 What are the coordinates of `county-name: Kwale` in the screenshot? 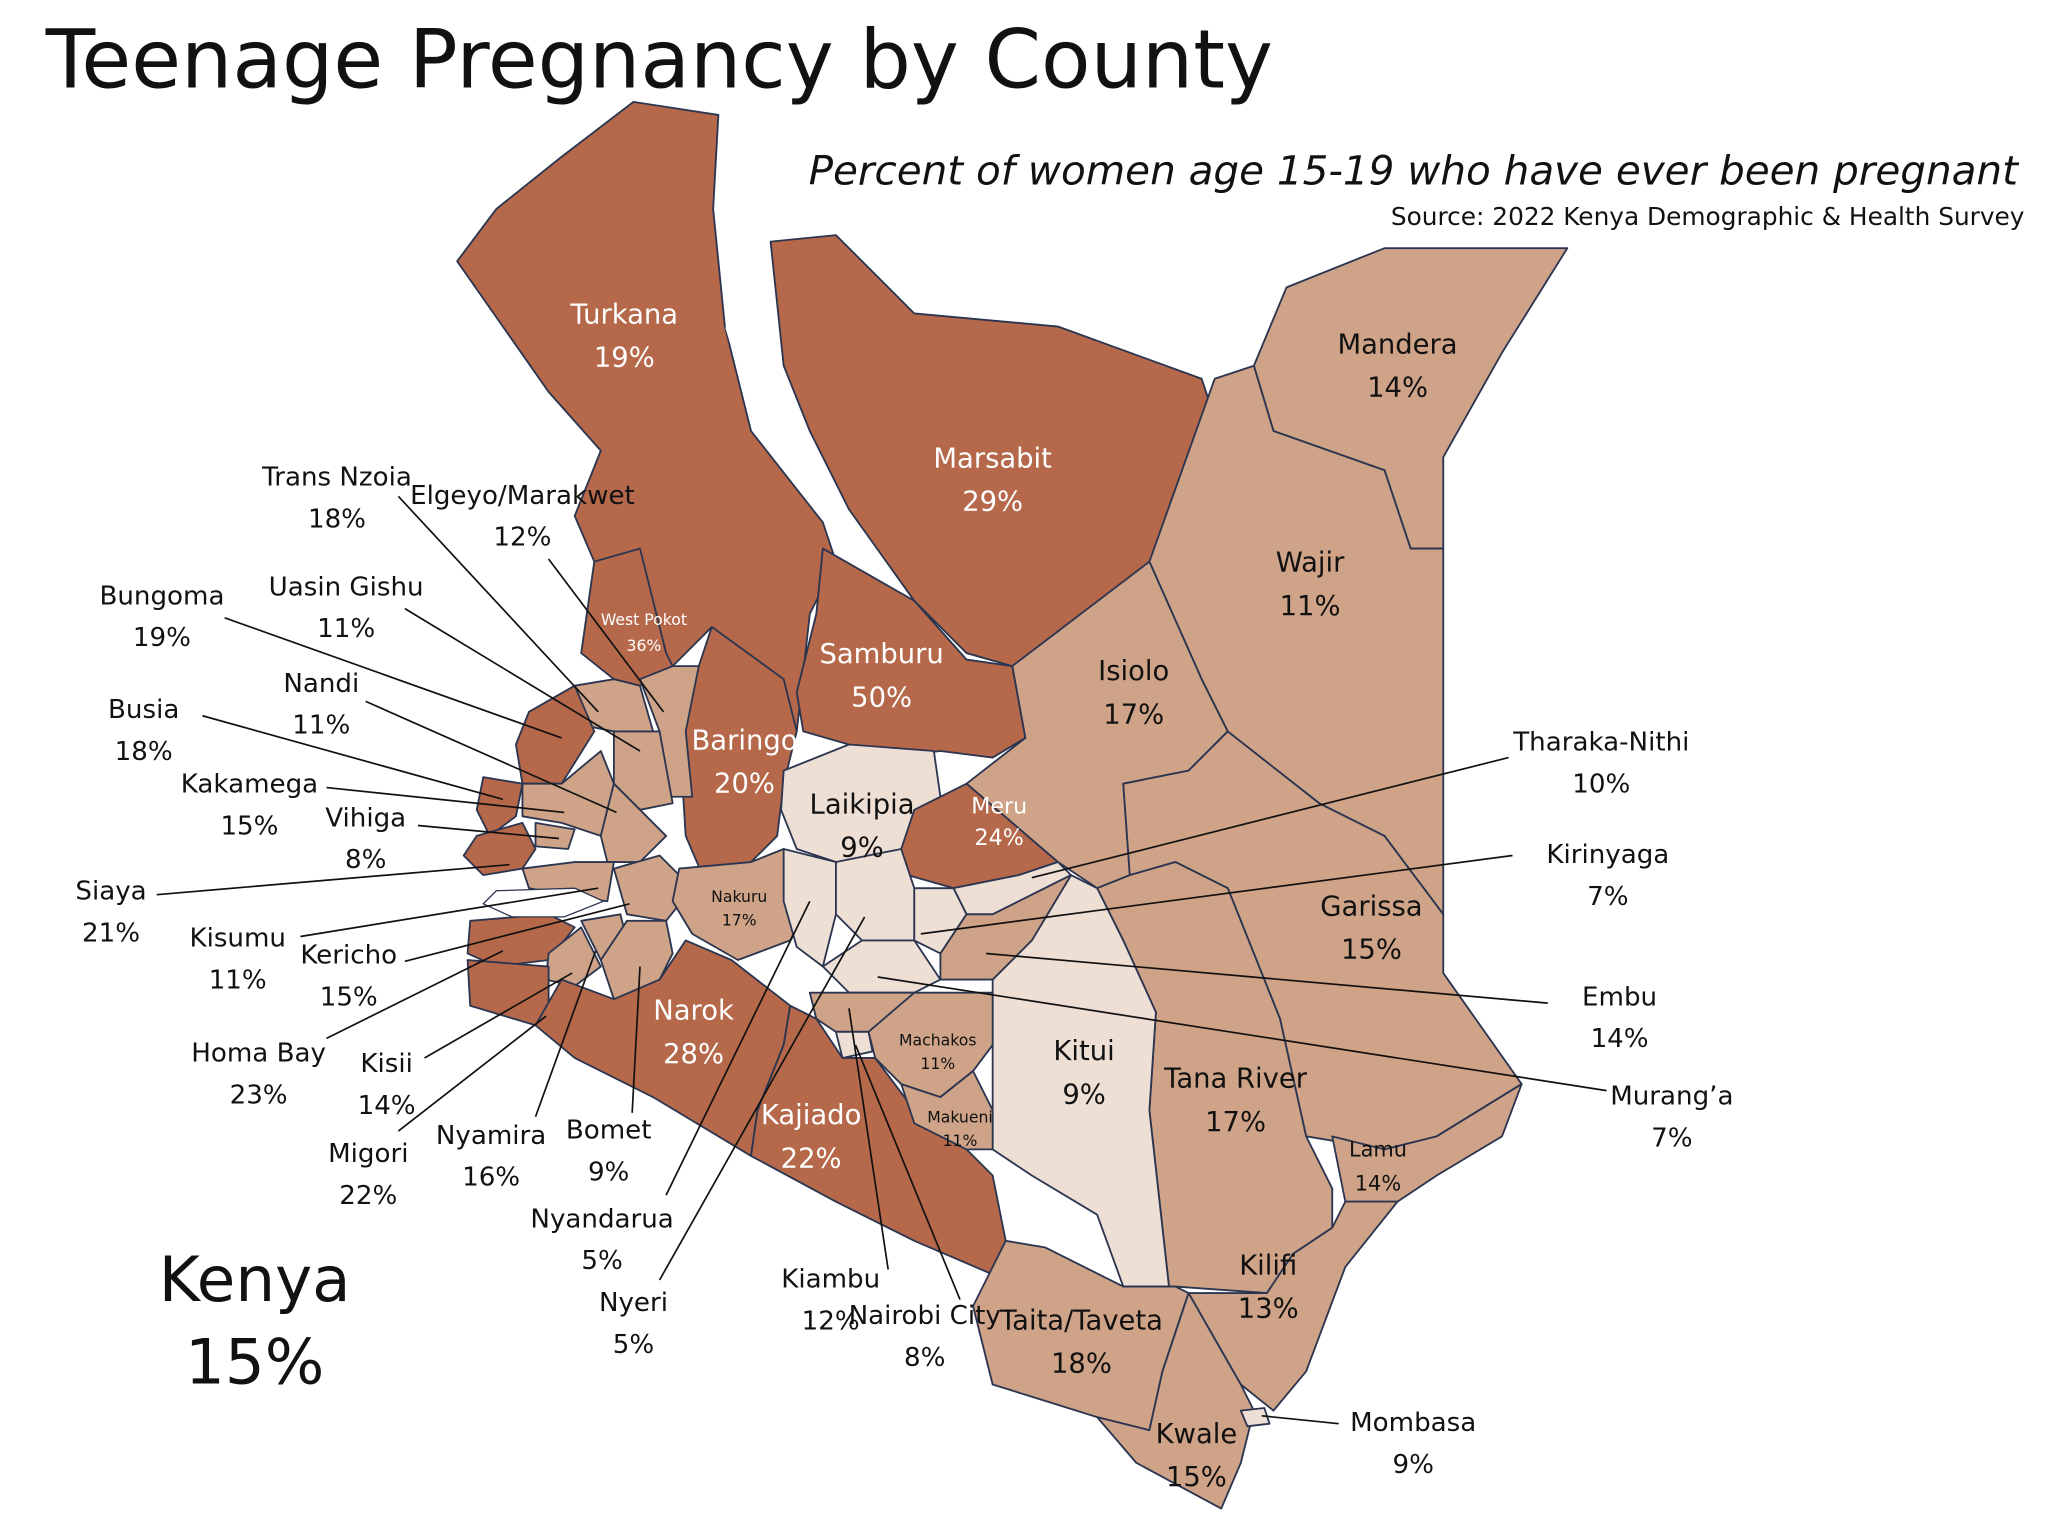 It's located at (1197, 1434).